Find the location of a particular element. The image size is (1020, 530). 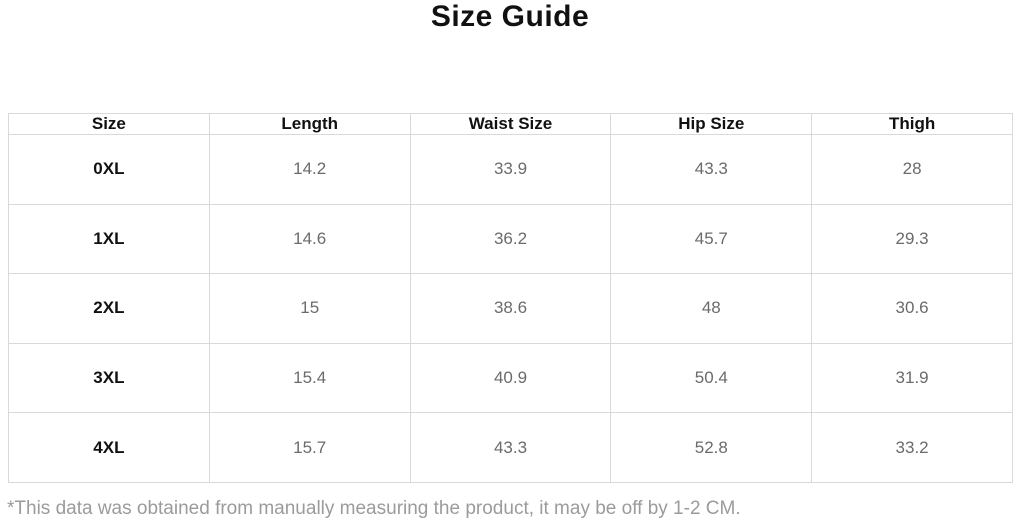

size-cell: 3XL is located at coordinates (109, 378).